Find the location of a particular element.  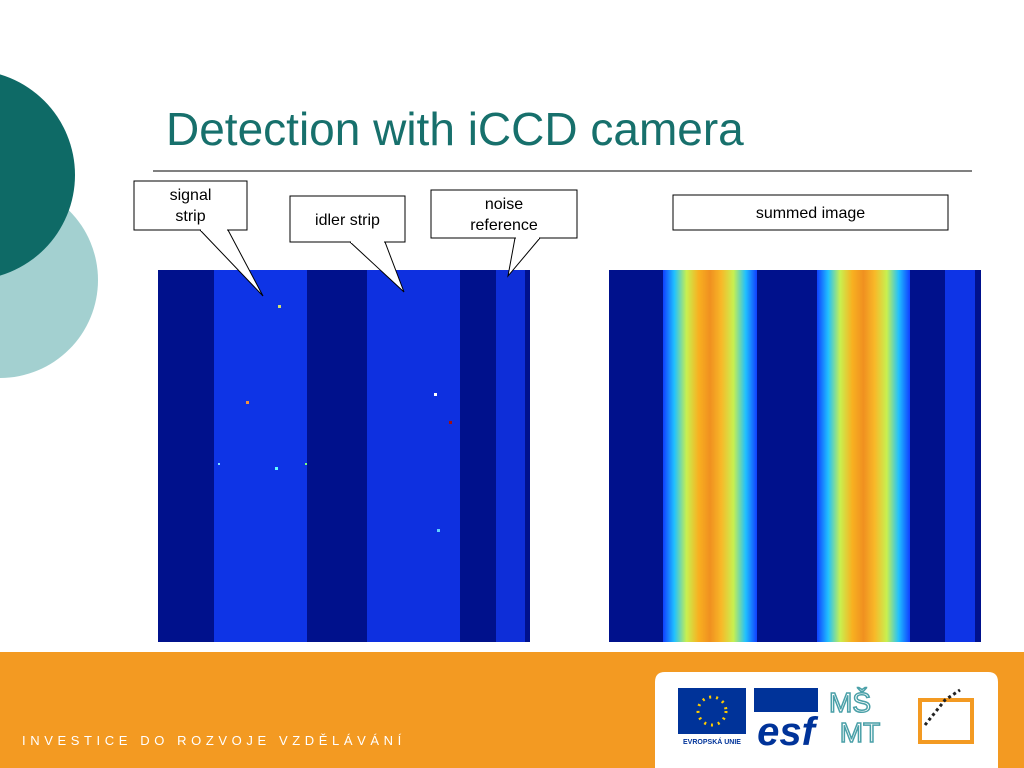

callout: idler strip is located at coordinates (347, 244).